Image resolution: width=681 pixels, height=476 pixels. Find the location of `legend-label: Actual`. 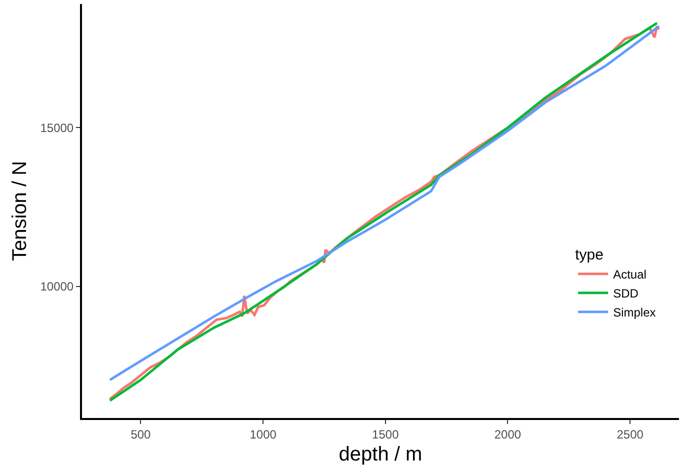

legend-label: Actual is located at coordinates (629, 275).